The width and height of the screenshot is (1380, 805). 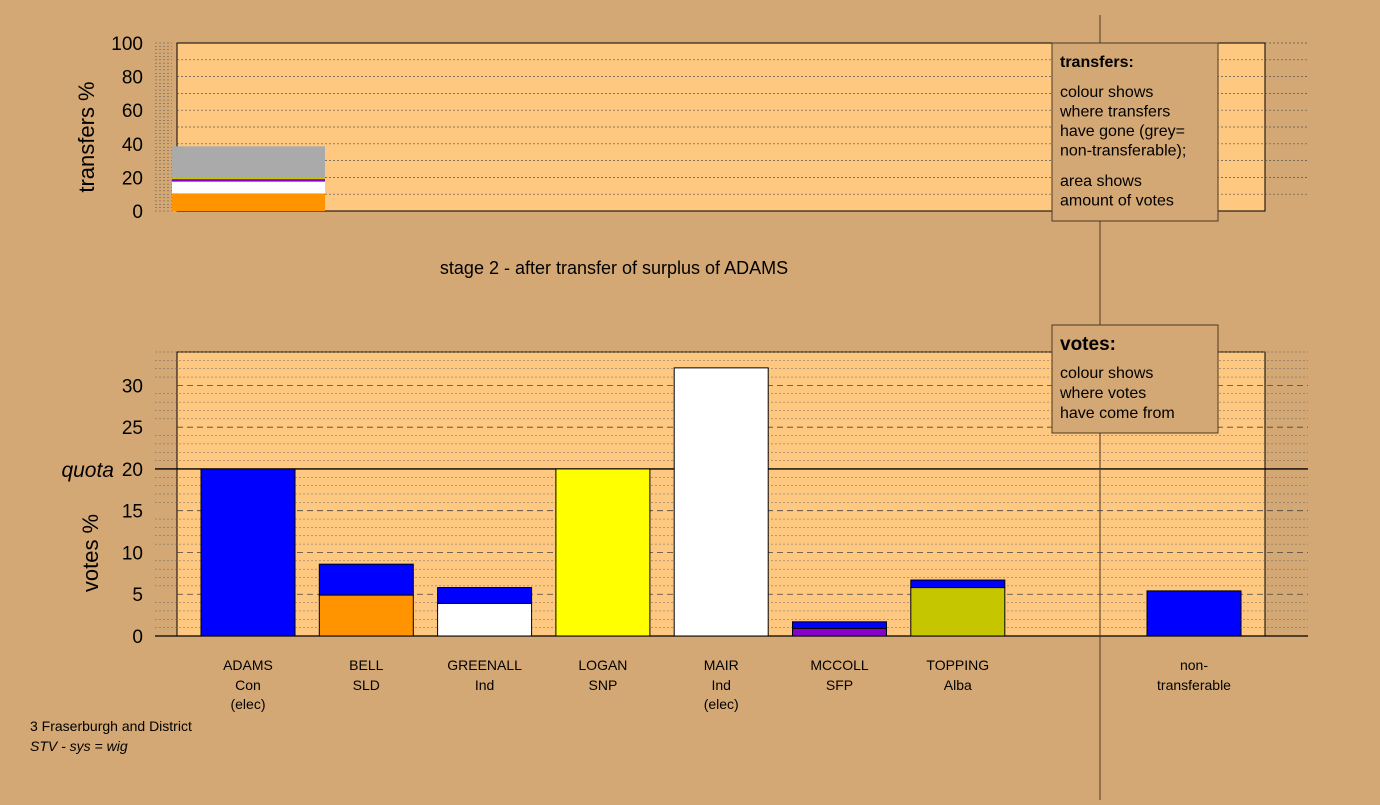 I want to click on votes-legend-box, so click(x=1135, y=379).